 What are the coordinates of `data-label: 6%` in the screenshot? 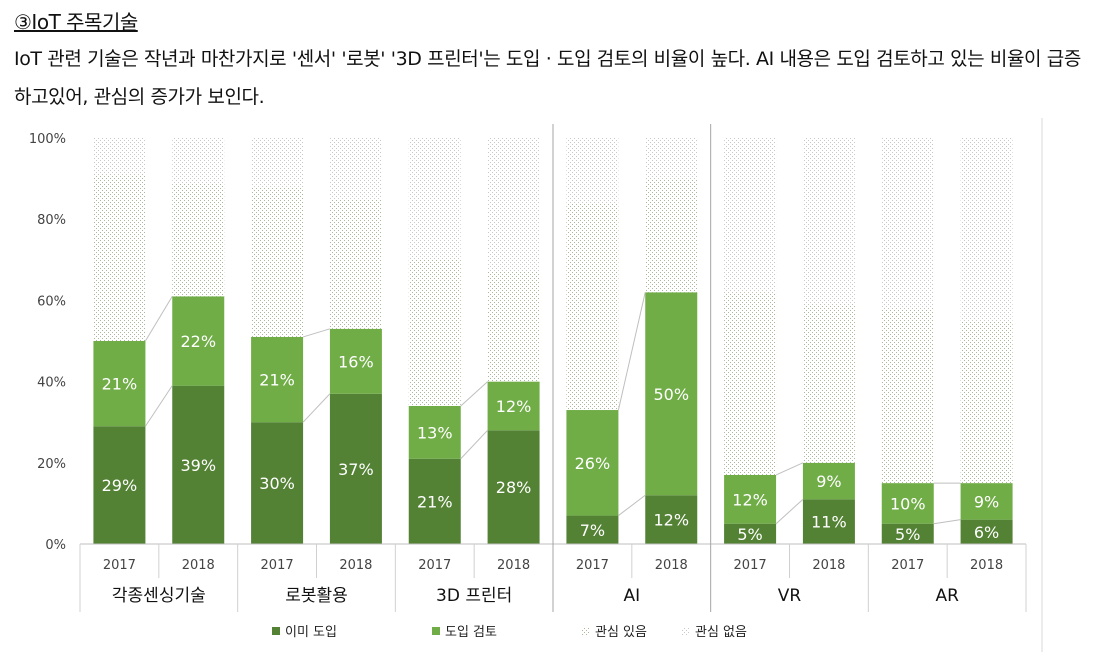 It's located at (986, 532).